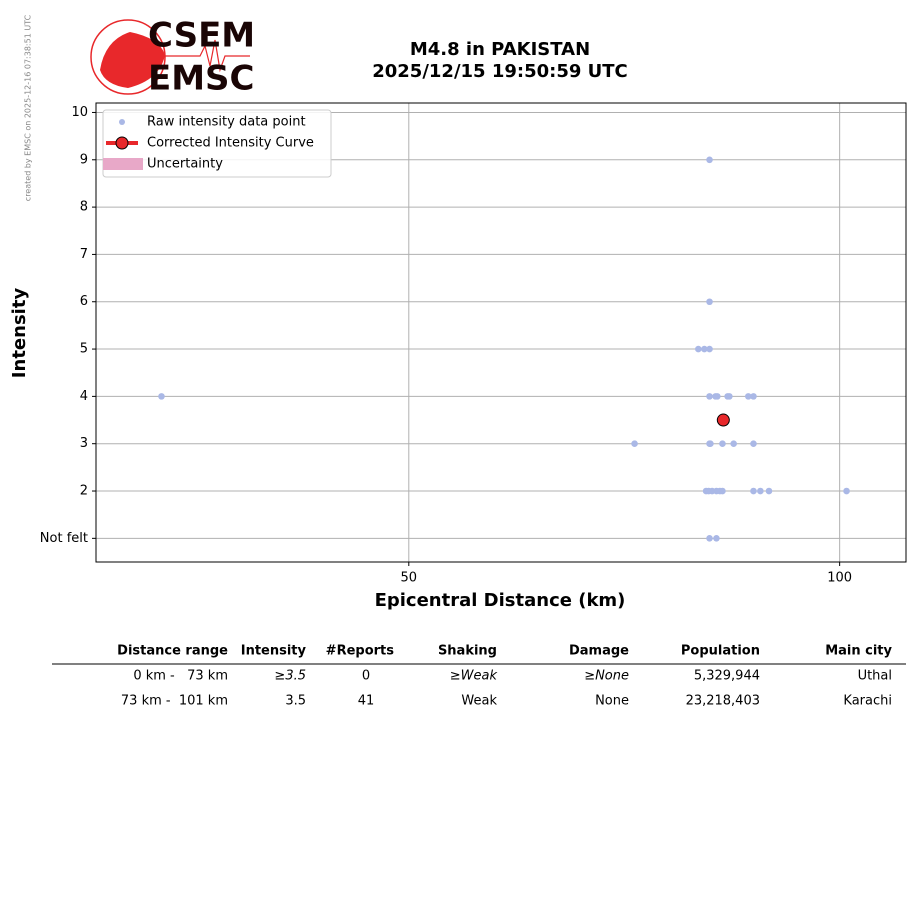 This screenshot has width=915, height=909. I want to click on table-cell: 23,218,403, so click(723, 701).